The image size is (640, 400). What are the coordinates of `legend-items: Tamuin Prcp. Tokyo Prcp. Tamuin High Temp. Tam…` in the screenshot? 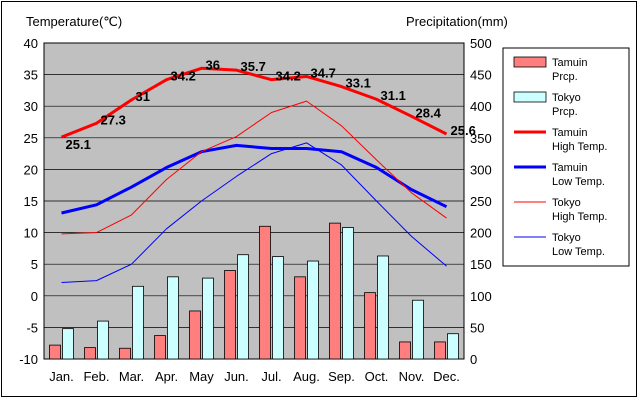 It's located at (560, 157).